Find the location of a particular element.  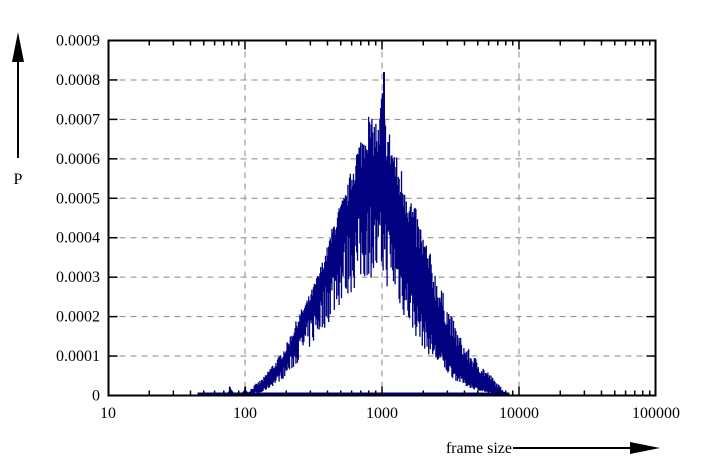

x-tick-label: 10 is located at coordinates (108, 413).